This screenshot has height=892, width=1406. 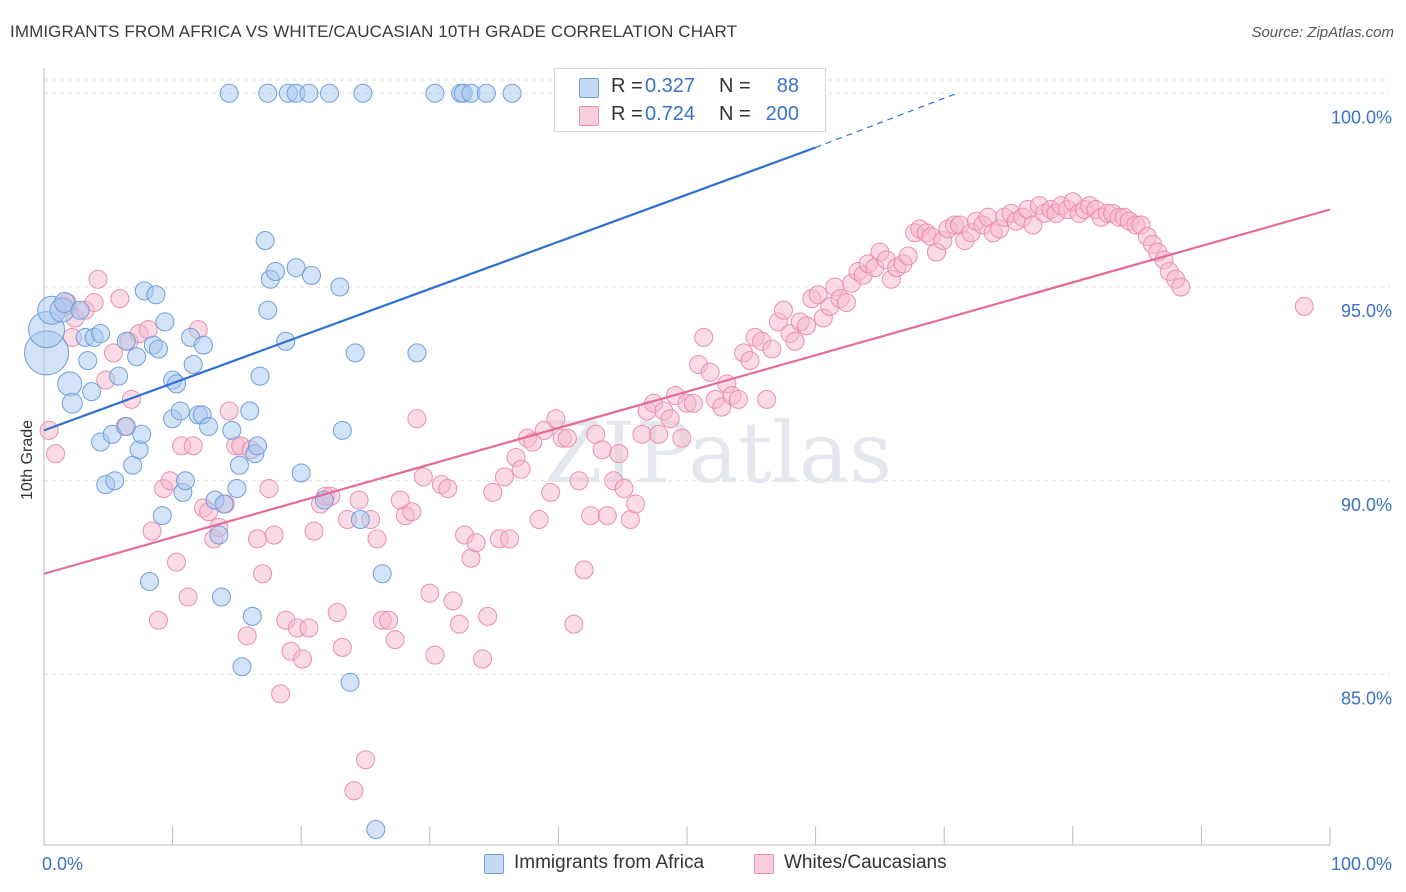 What do you see at coordinates (609, 862) in the screenshot?
I see `legend-label-africa: Immigrants from Africa` at bounding box center [609, 862].